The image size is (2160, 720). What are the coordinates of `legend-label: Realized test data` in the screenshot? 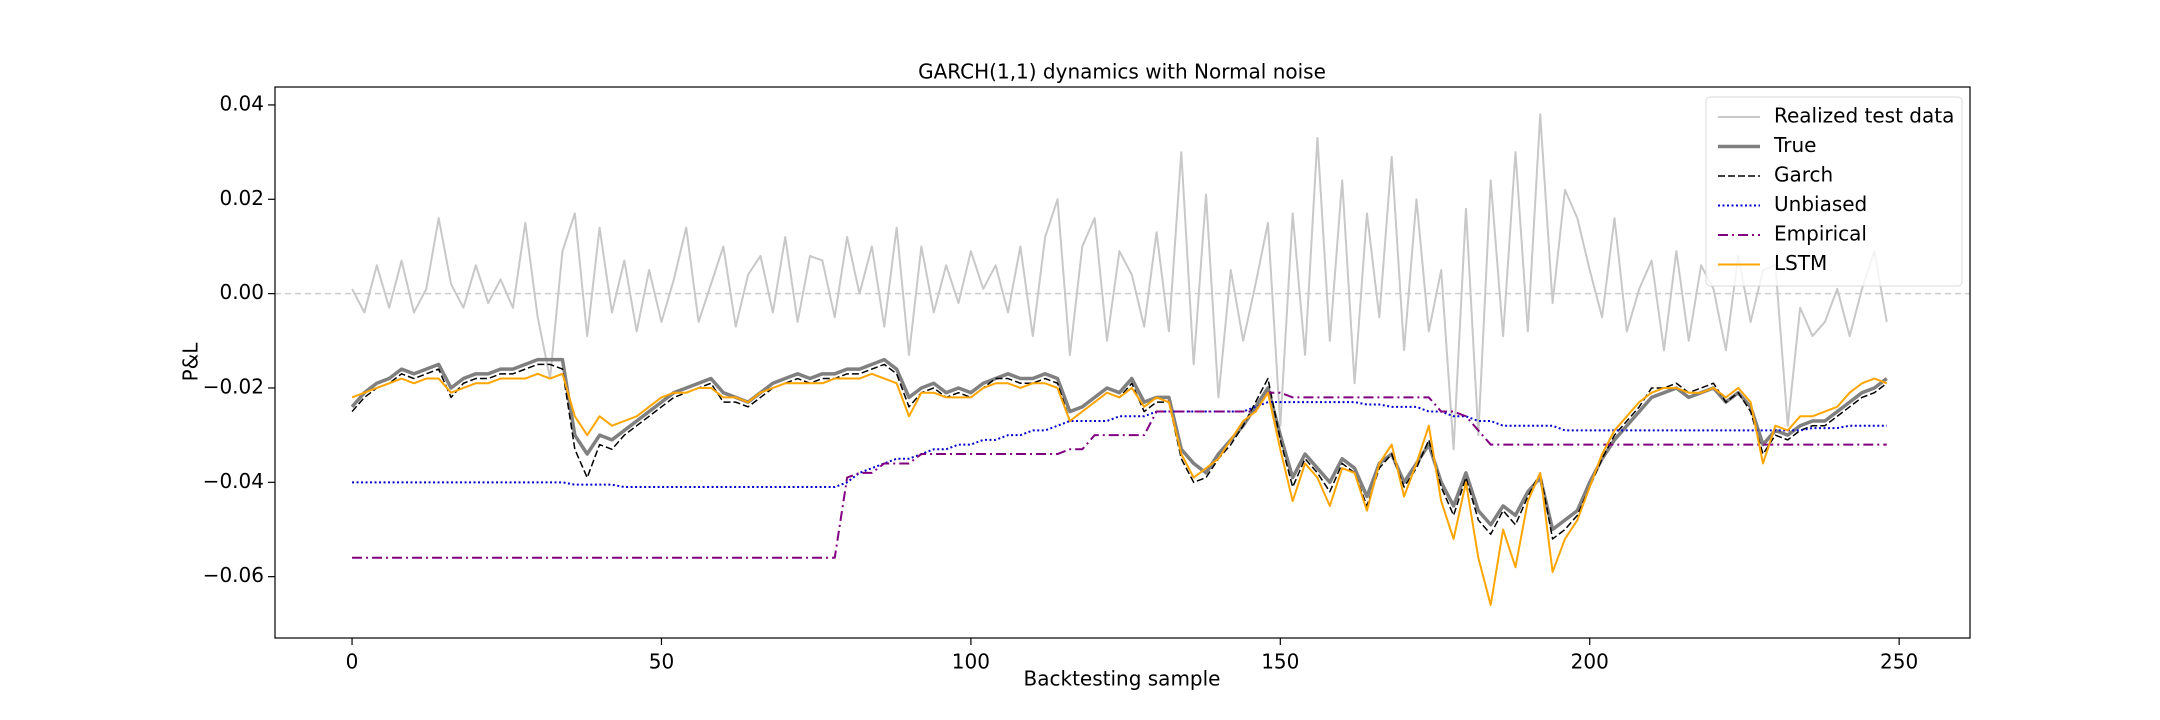 It's located at (1864, 116).